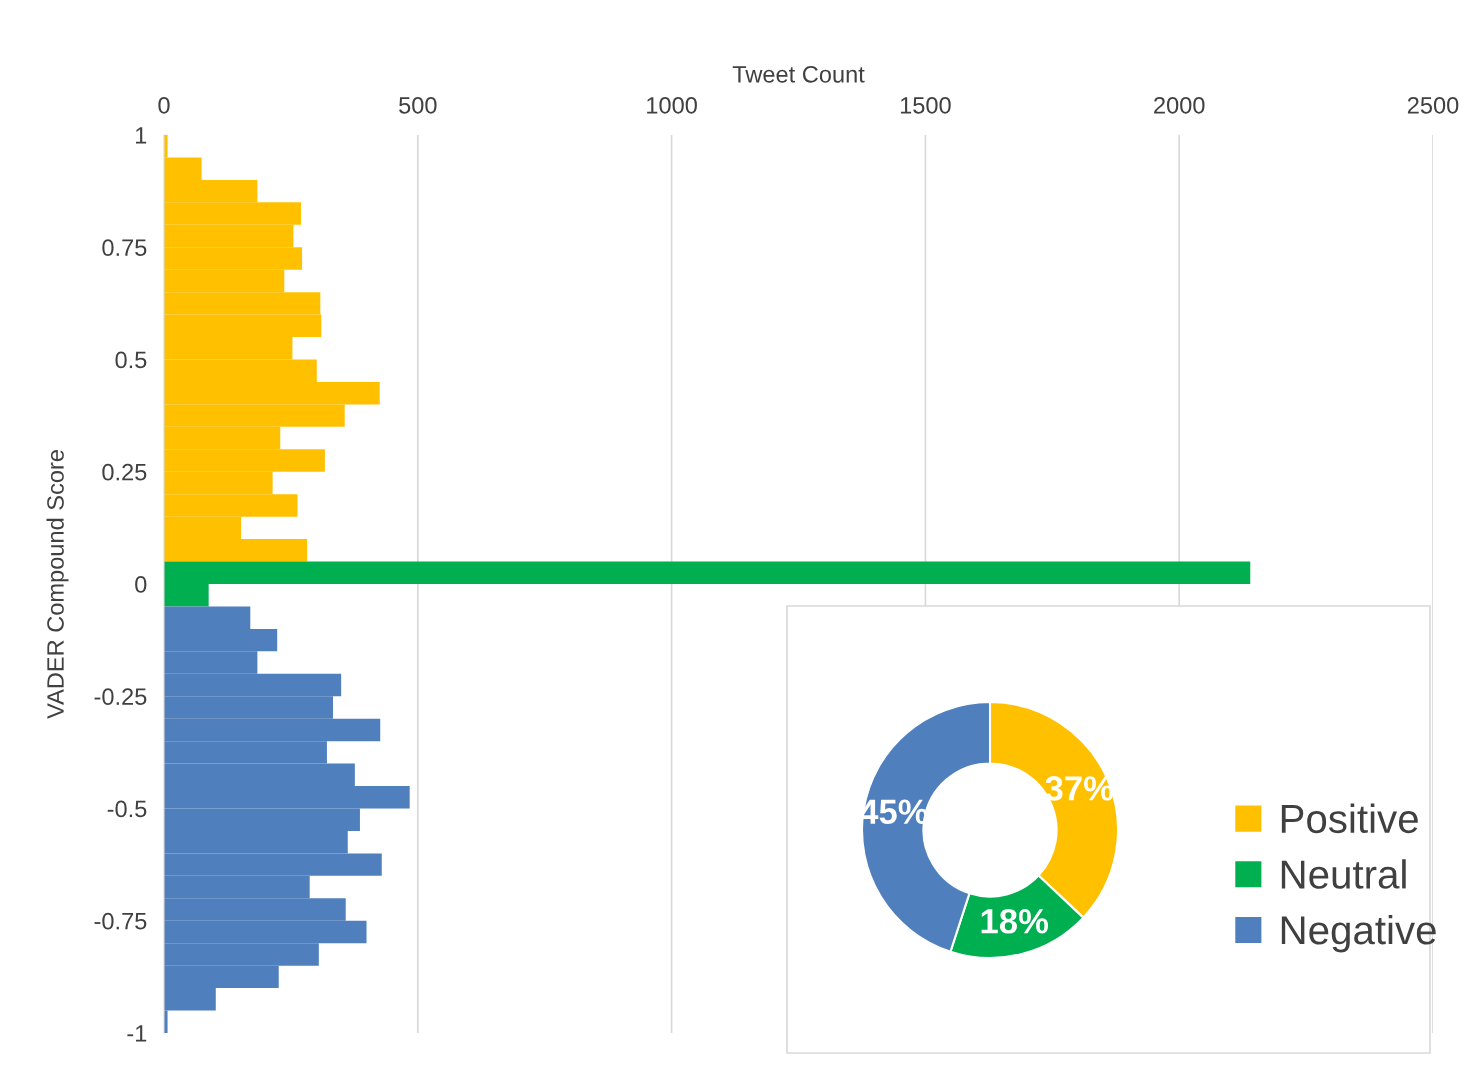 The width and height of the screenshot is (1482, 1065). Describe the element at coordinates (925, 105) in the screenshot. I see `x-tick-label: 1500` at that location.